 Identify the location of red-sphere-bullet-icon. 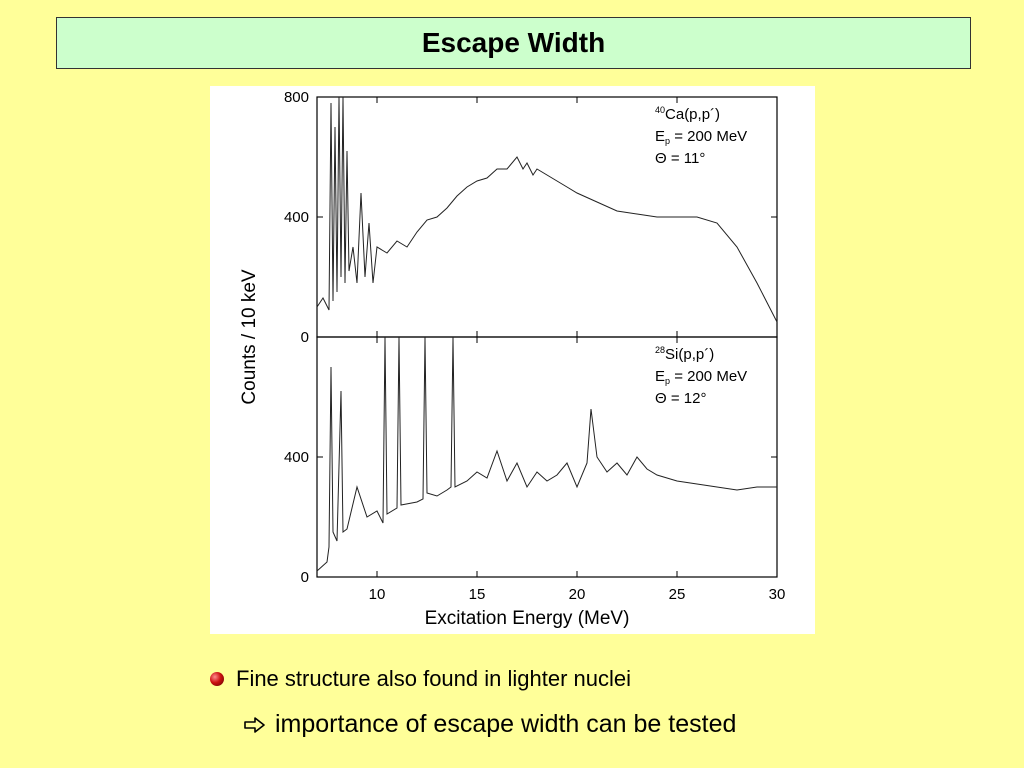
(217, 679).